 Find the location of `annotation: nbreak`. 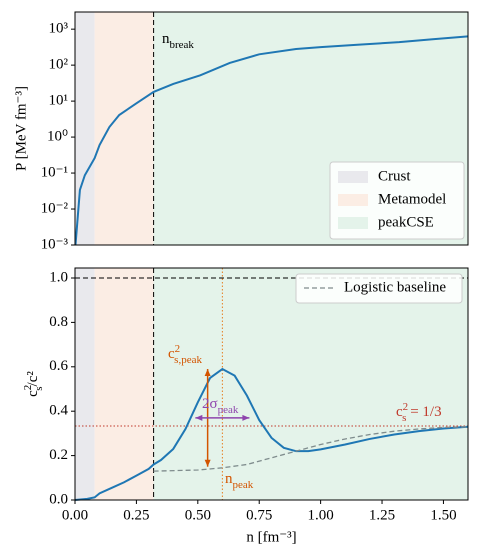

annotation: nbreak is located at coordinates (178, 40).